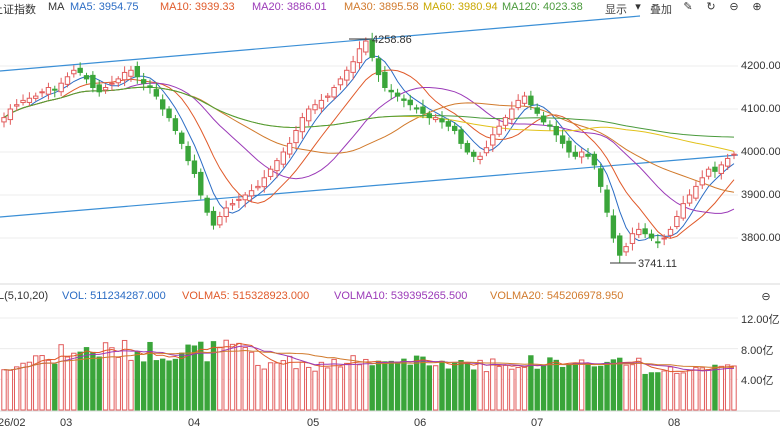  What do you see at coordinates (760, 195) in the screenshot?
I see `price-tick-3900: 3900.00` at bounding box center [760, 195].